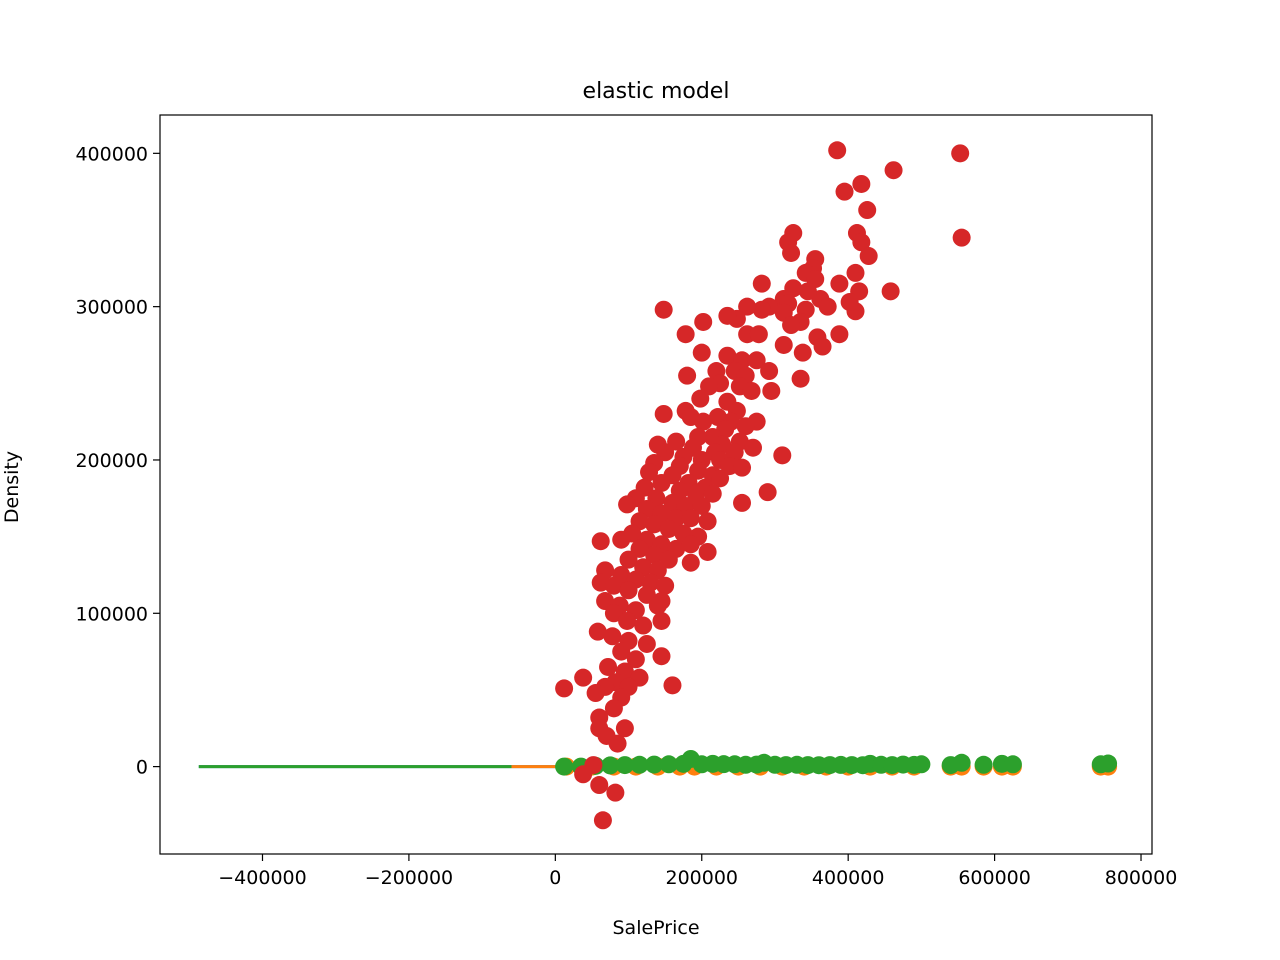 The height and width of the screenshot is (960, 1280). Describe the element at coordinates (12, 487) in the screenshot. I see `y-axis-label: Density` at that location.